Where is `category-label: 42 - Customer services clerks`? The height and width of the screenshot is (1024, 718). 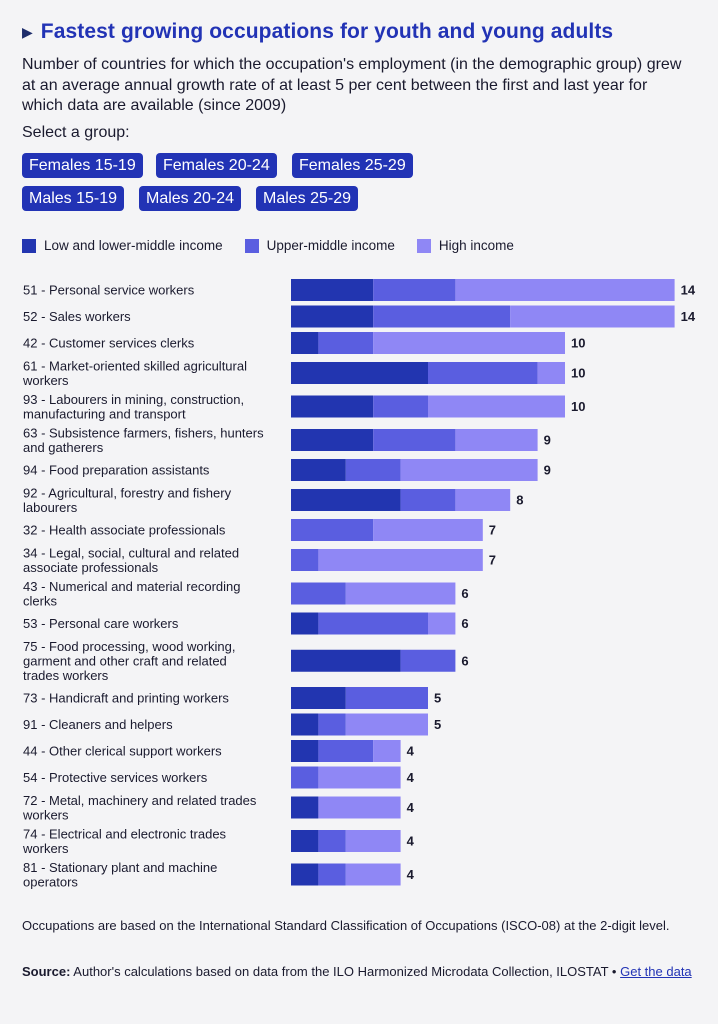
category-label: 42 - Customer services clerks is located at coordinates (109, 343).